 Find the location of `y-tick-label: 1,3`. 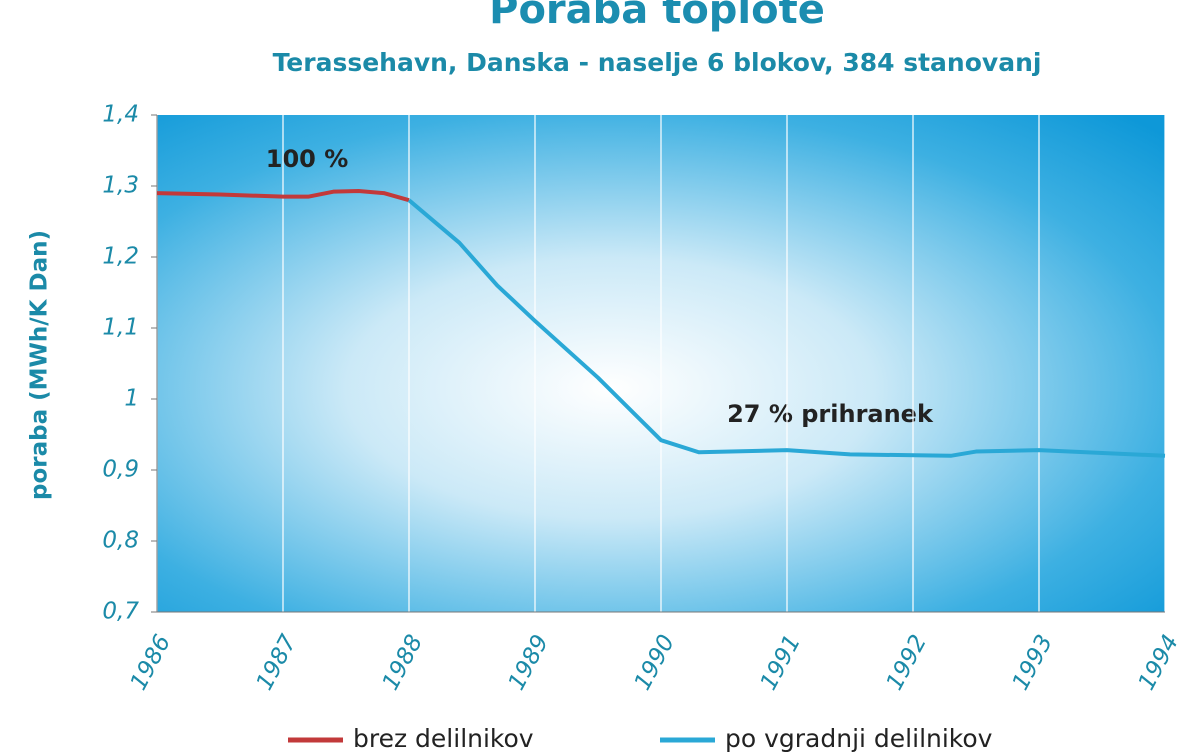

y-tick-label: 1,3 is located at coordinates (120, 186).